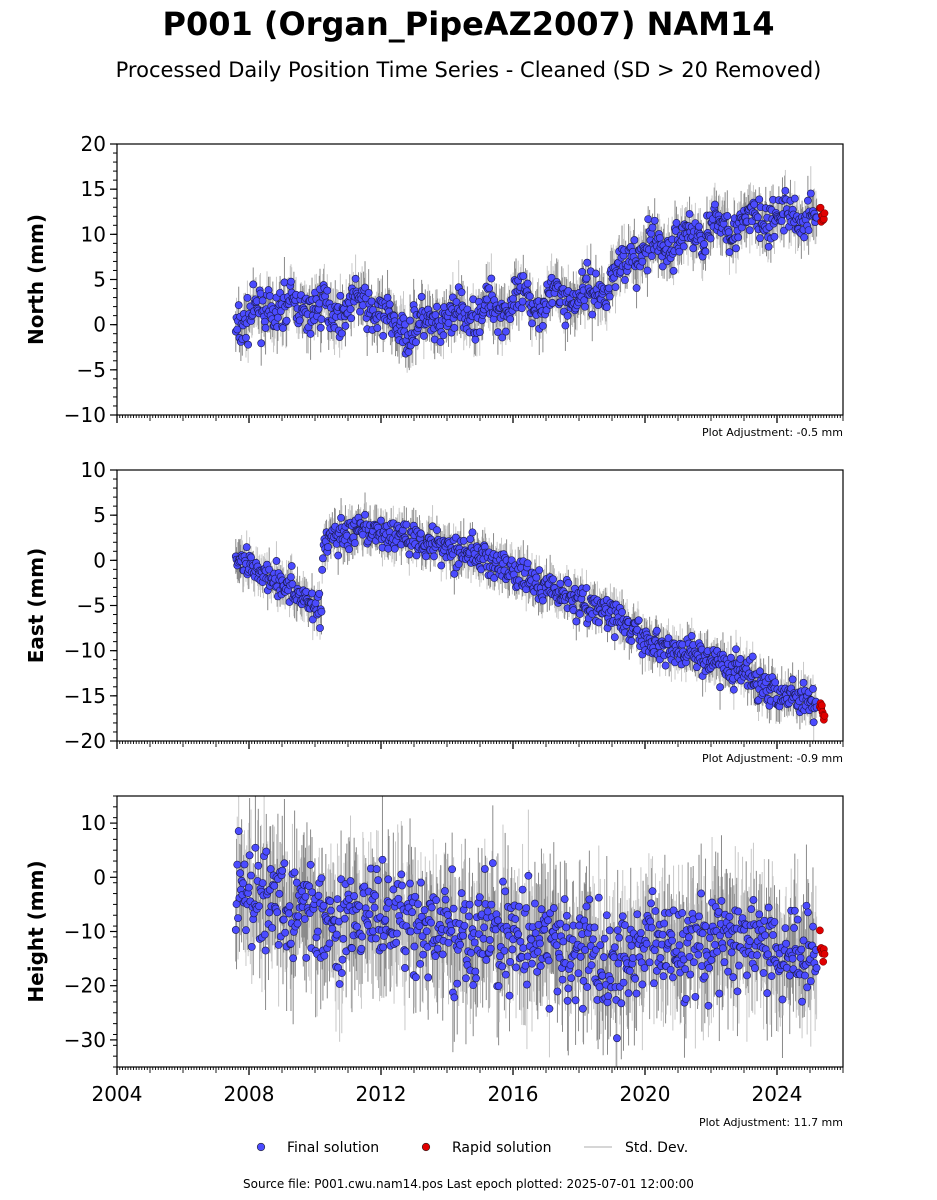 The image size is (937, 1200). What do you see at coordinates (99, 325) in the screenshot?
I see `y-tick-label: 0` at bounding box center [99, 325].